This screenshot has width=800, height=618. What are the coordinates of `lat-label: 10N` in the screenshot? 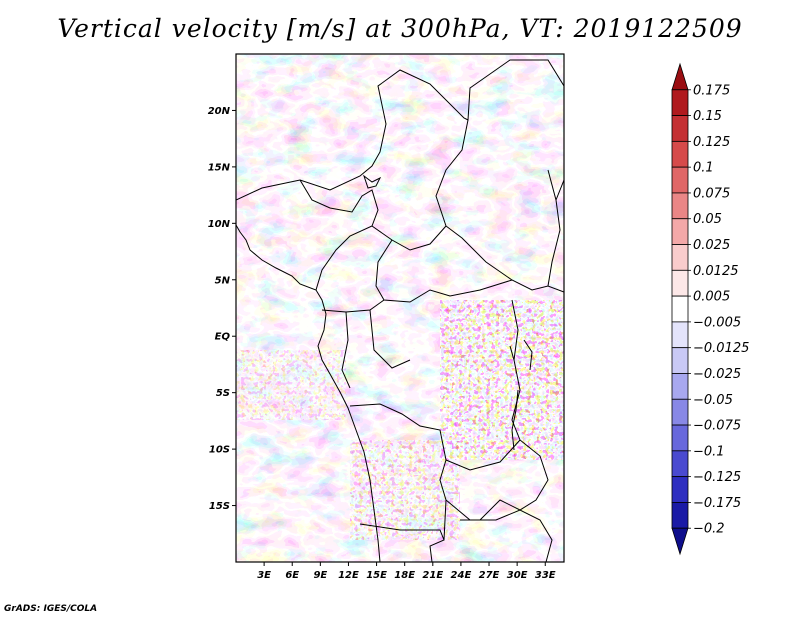 It's located at (219, 224).